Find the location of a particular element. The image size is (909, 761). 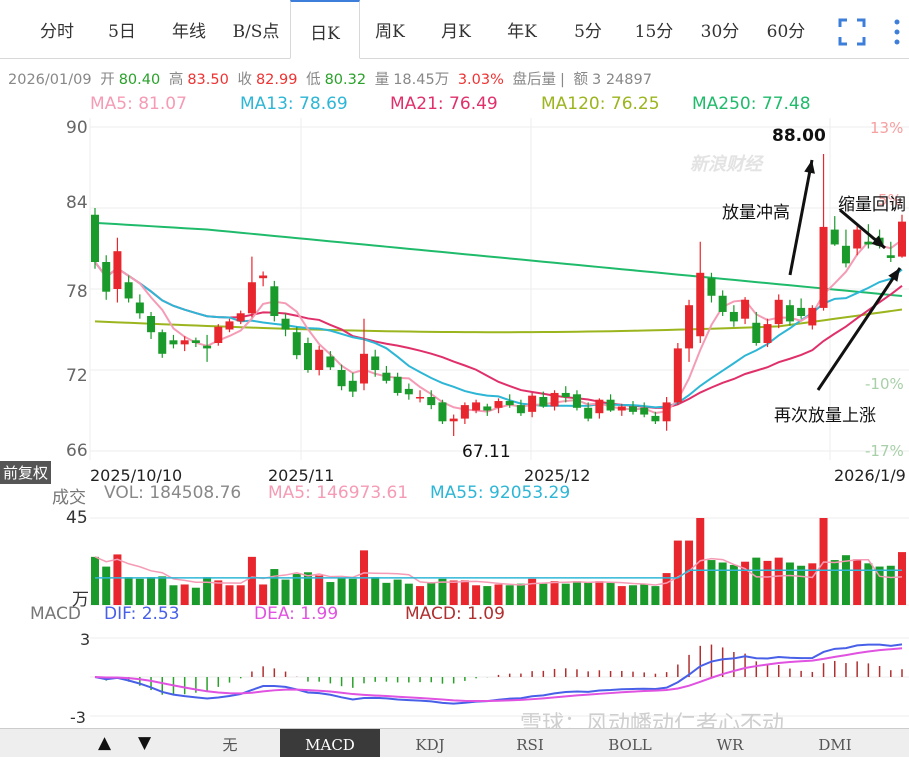

price-tick-78: 78 is located at coordinates (77, 292).